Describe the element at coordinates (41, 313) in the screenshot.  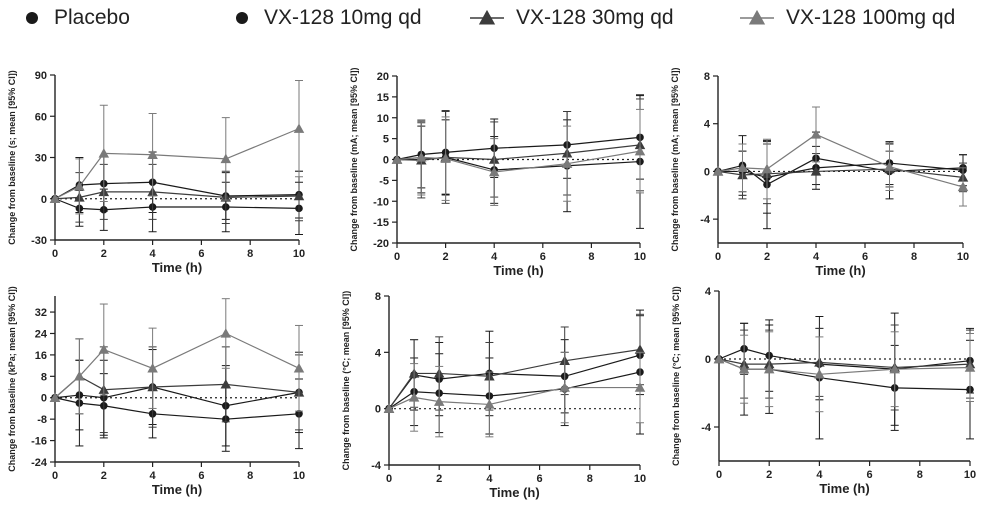
I see `y-tick-label: 32` at that location.